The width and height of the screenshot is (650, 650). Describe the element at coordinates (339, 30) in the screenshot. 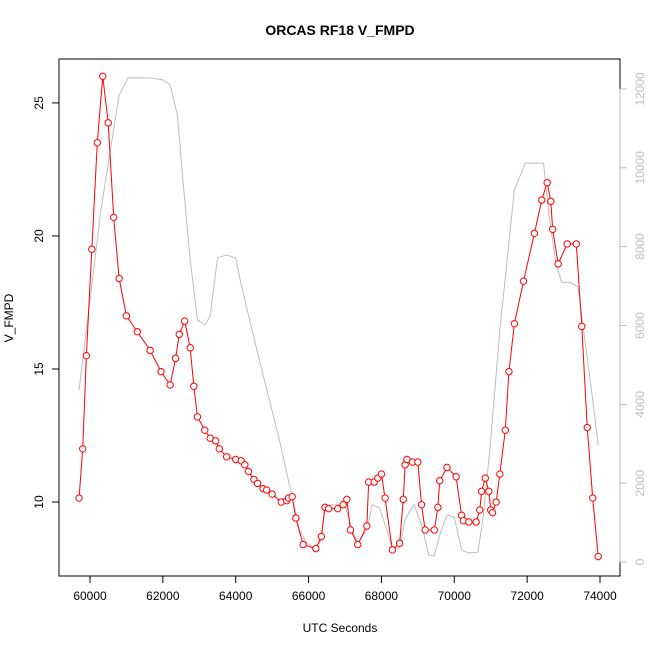

I see `chart-title: ORCAS RF18 V_FMPD` at that location.